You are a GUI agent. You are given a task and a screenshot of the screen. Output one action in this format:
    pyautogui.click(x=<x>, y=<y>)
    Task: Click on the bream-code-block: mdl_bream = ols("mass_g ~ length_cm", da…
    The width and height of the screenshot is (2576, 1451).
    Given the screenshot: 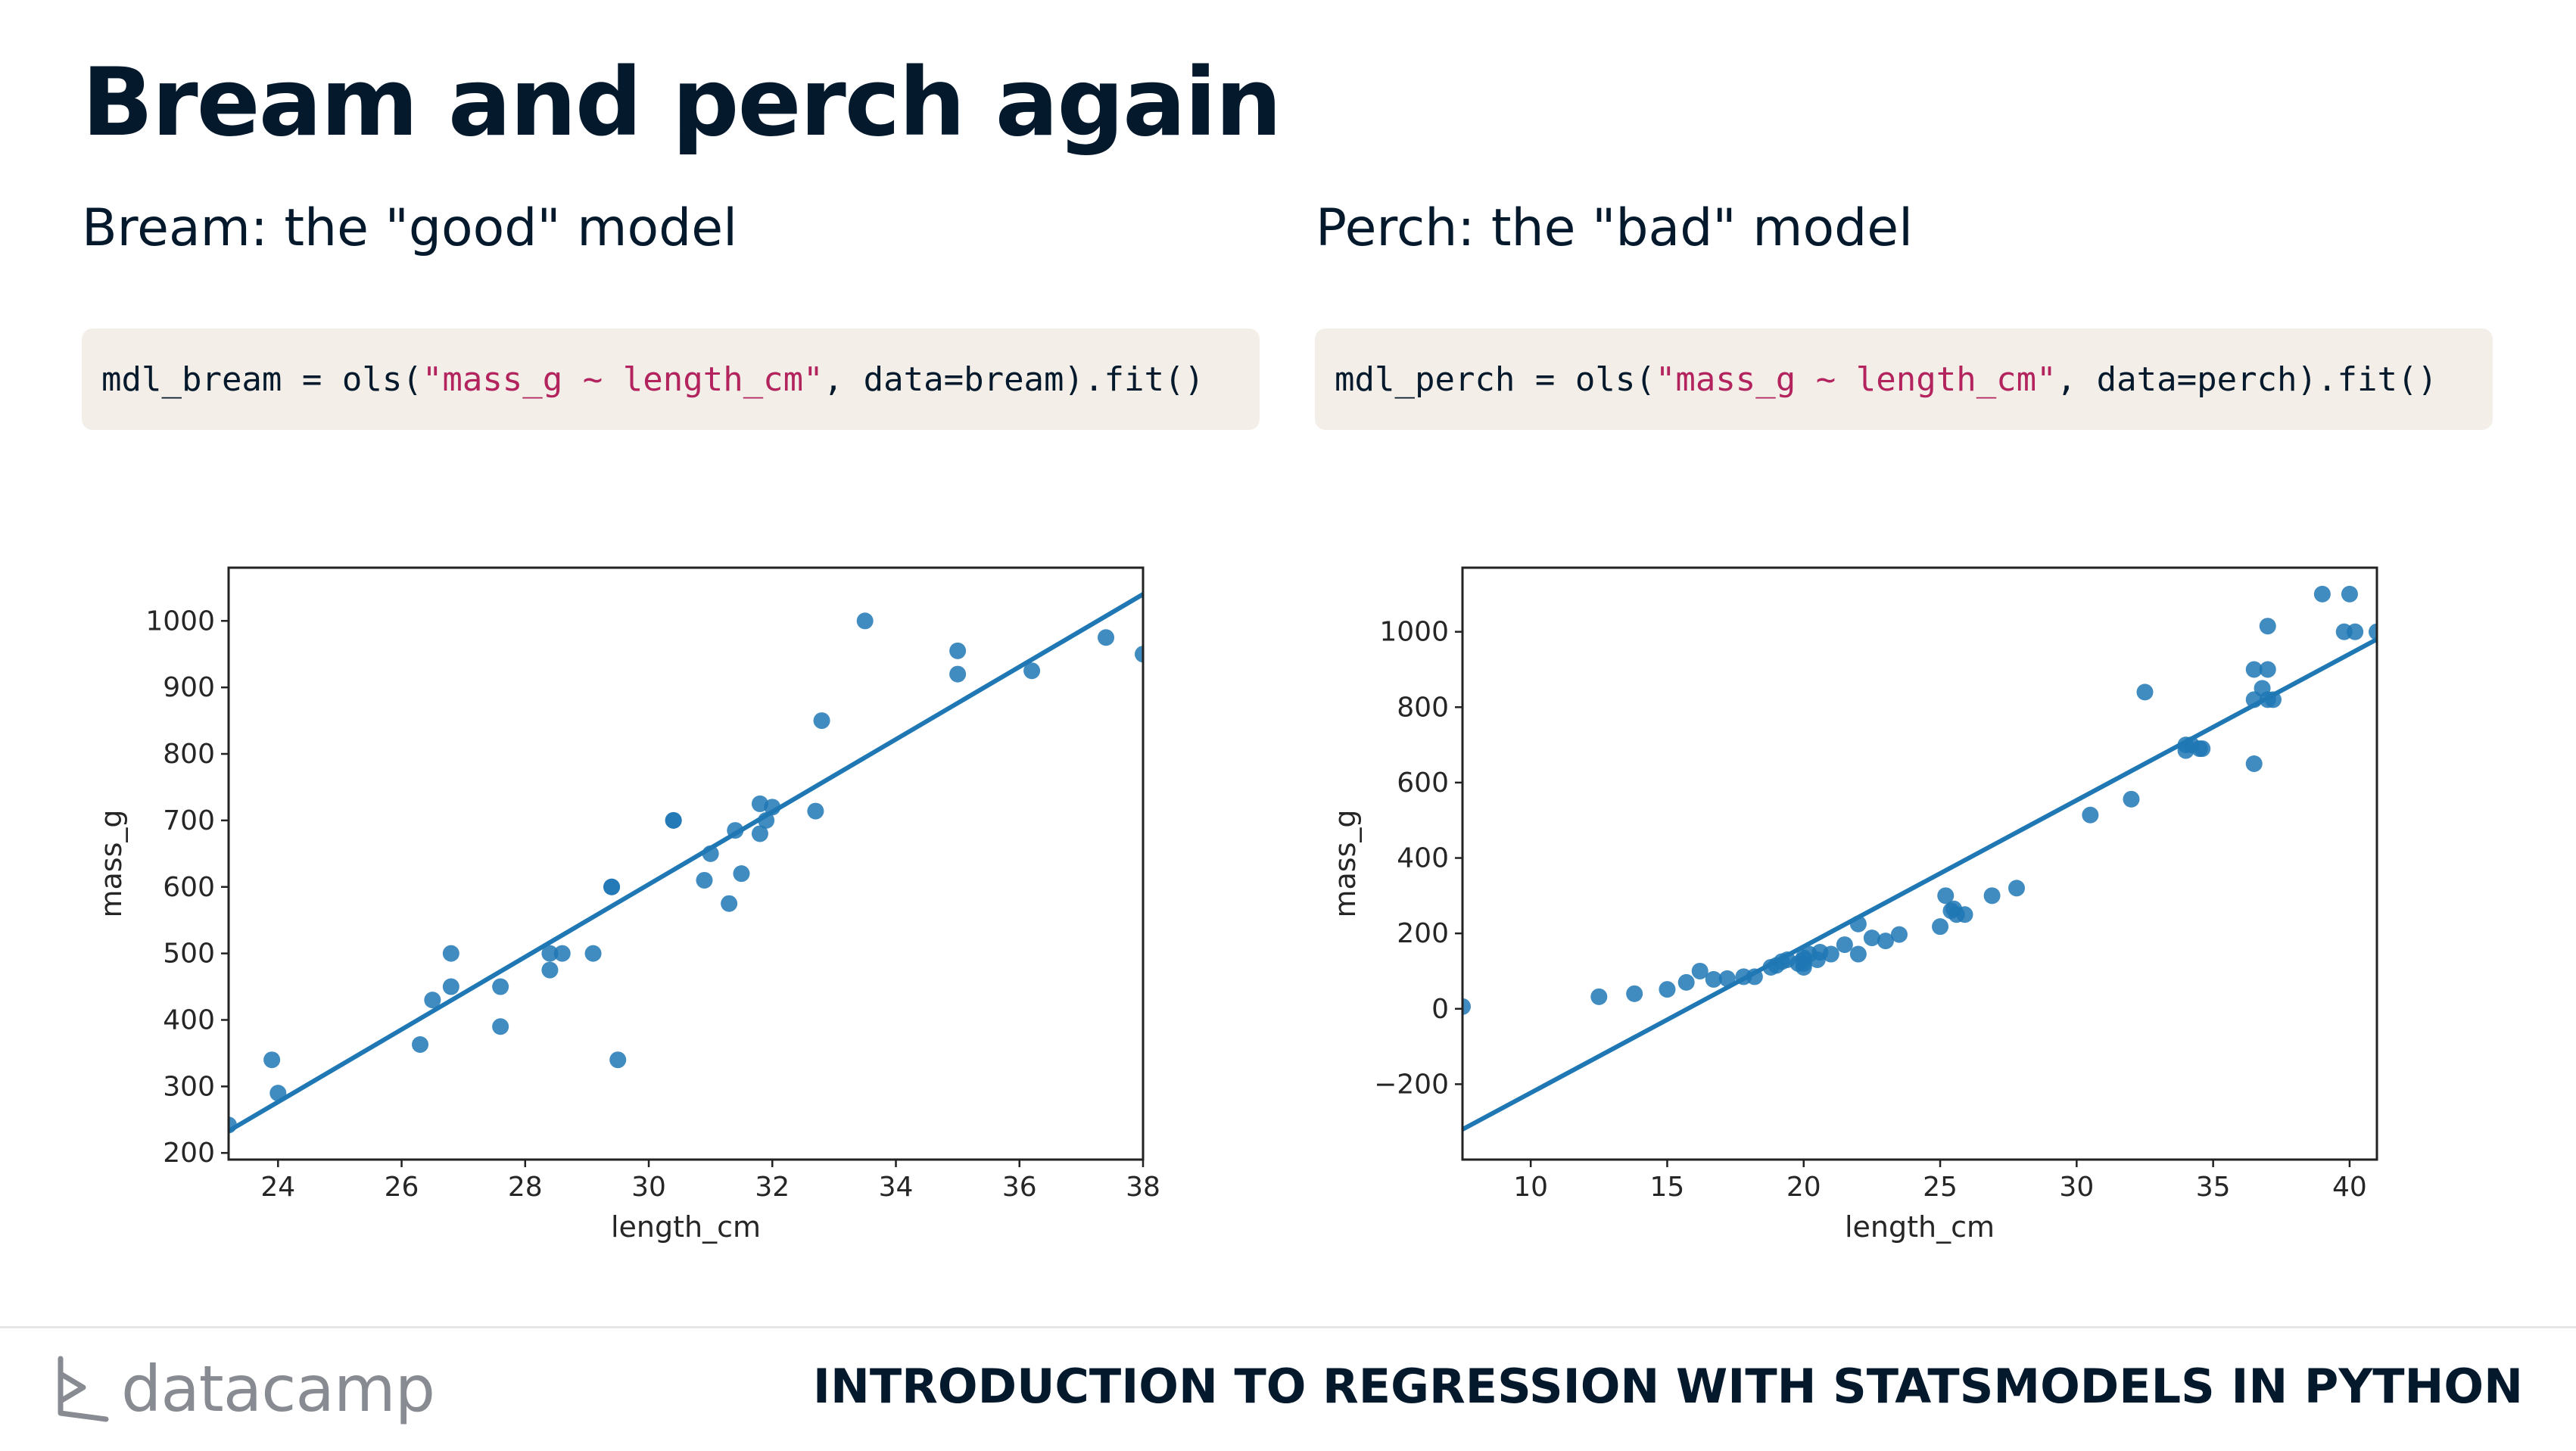 What is the action you would take?
    pyautogui.click(x=671, y=379)
    